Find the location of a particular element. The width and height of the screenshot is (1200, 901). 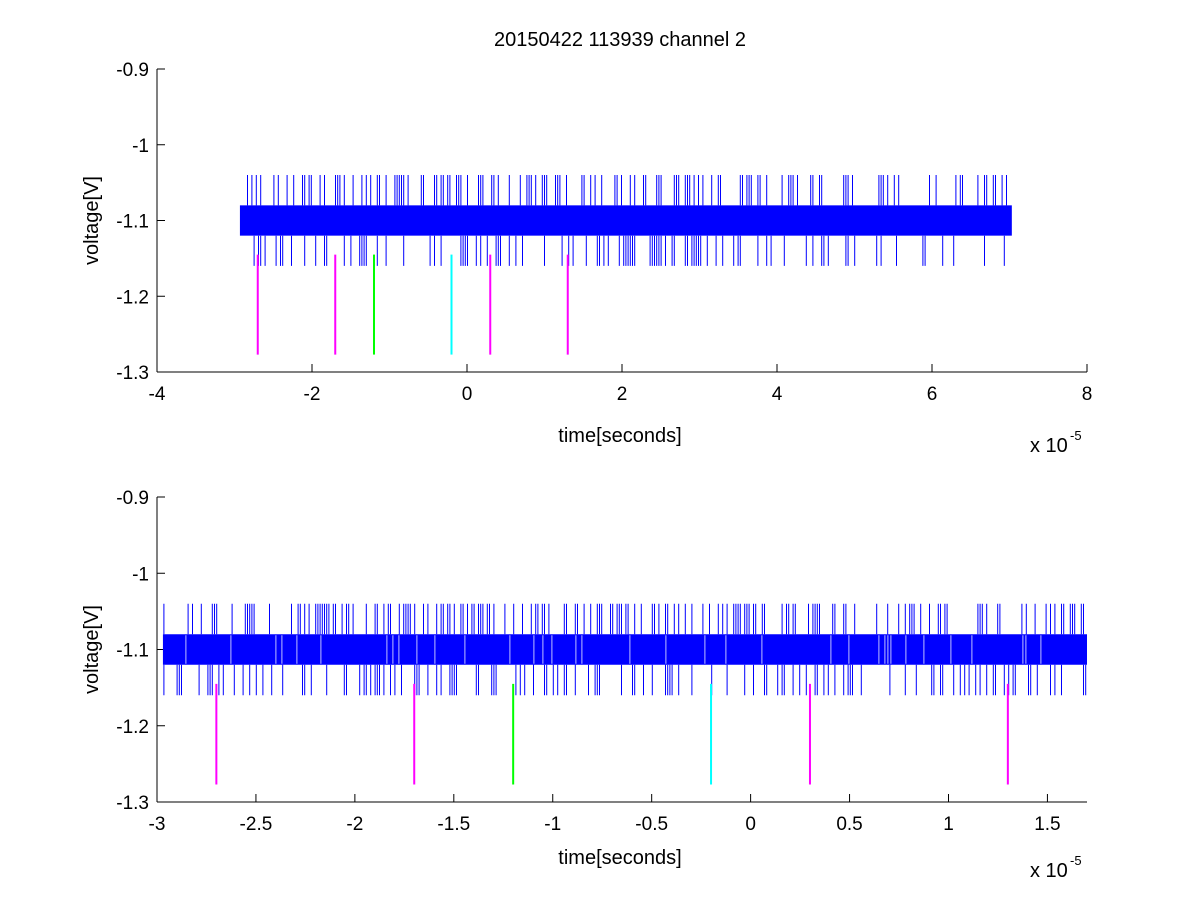

x-tick-label: 8 is located at coordinates (1087, 394).